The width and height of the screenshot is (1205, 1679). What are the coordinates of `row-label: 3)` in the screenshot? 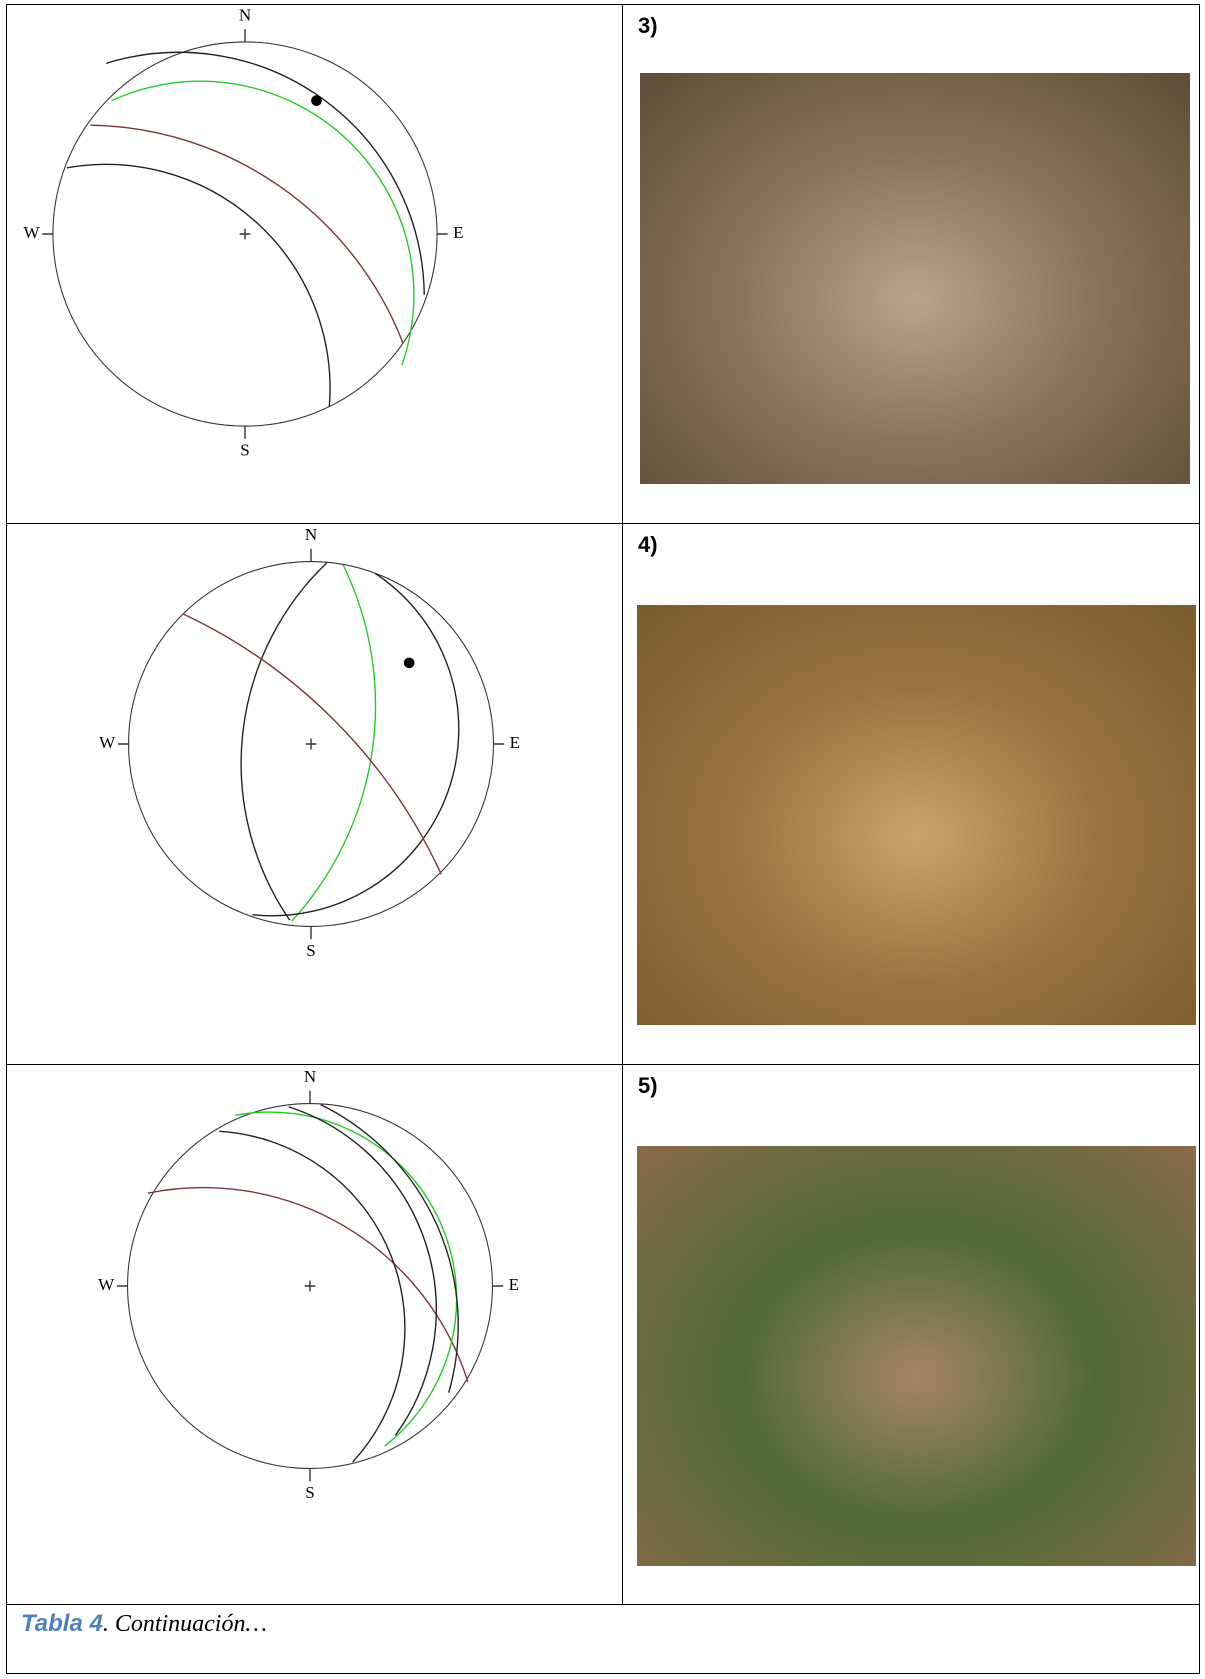 It's located at (648, 25).